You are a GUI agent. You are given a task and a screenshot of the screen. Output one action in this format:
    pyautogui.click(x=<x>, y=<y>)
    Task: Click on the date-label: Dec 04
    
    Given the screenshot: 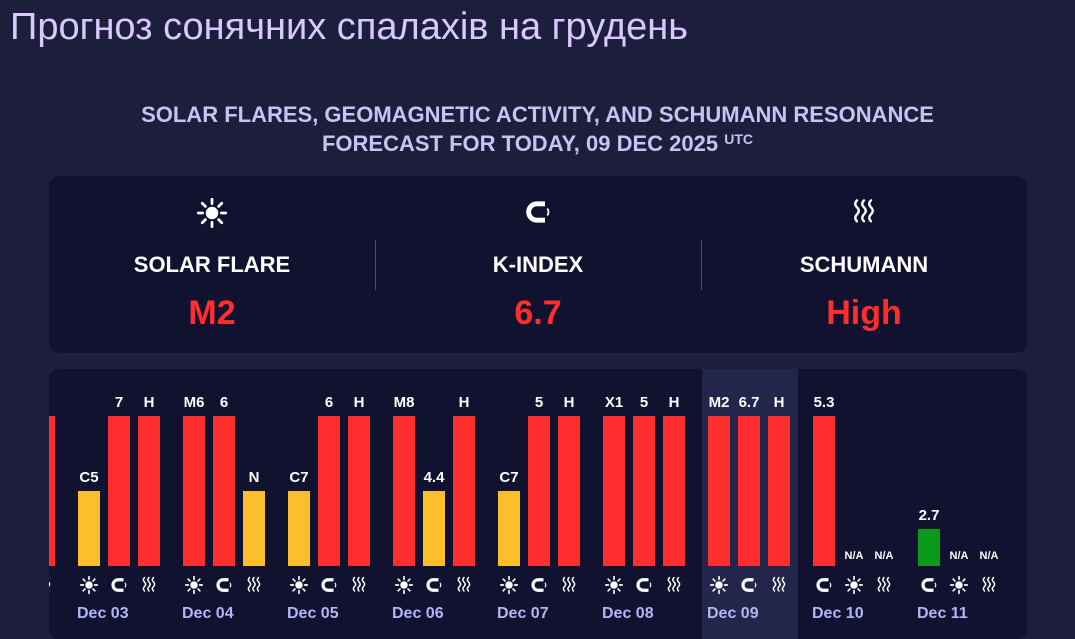 What is the action you would take?
    pyautogui.click(x=208, y=613)
    